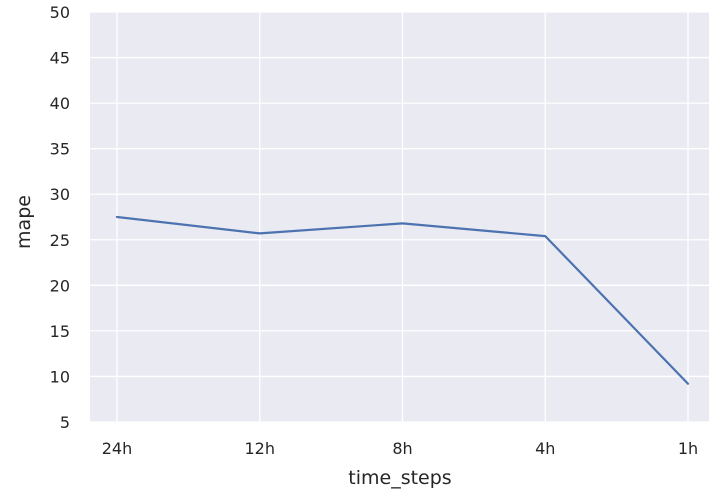  Describe the element at coordinates (60, 149) in the screenshot. I see `y-tick-label: 35` at that location.